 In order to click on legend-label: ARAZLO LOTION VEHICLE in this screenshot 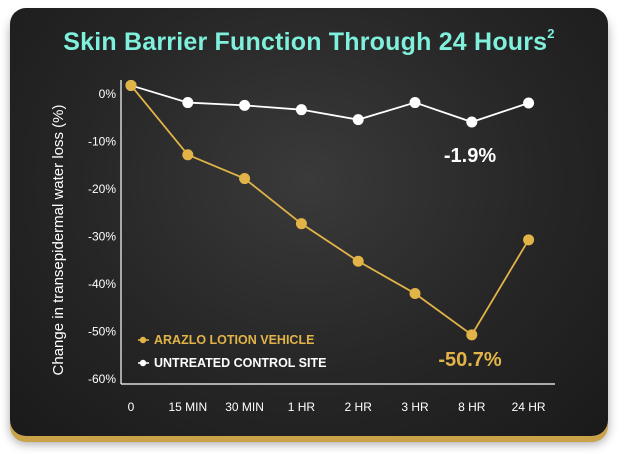, I will do `click(234, 340)`.